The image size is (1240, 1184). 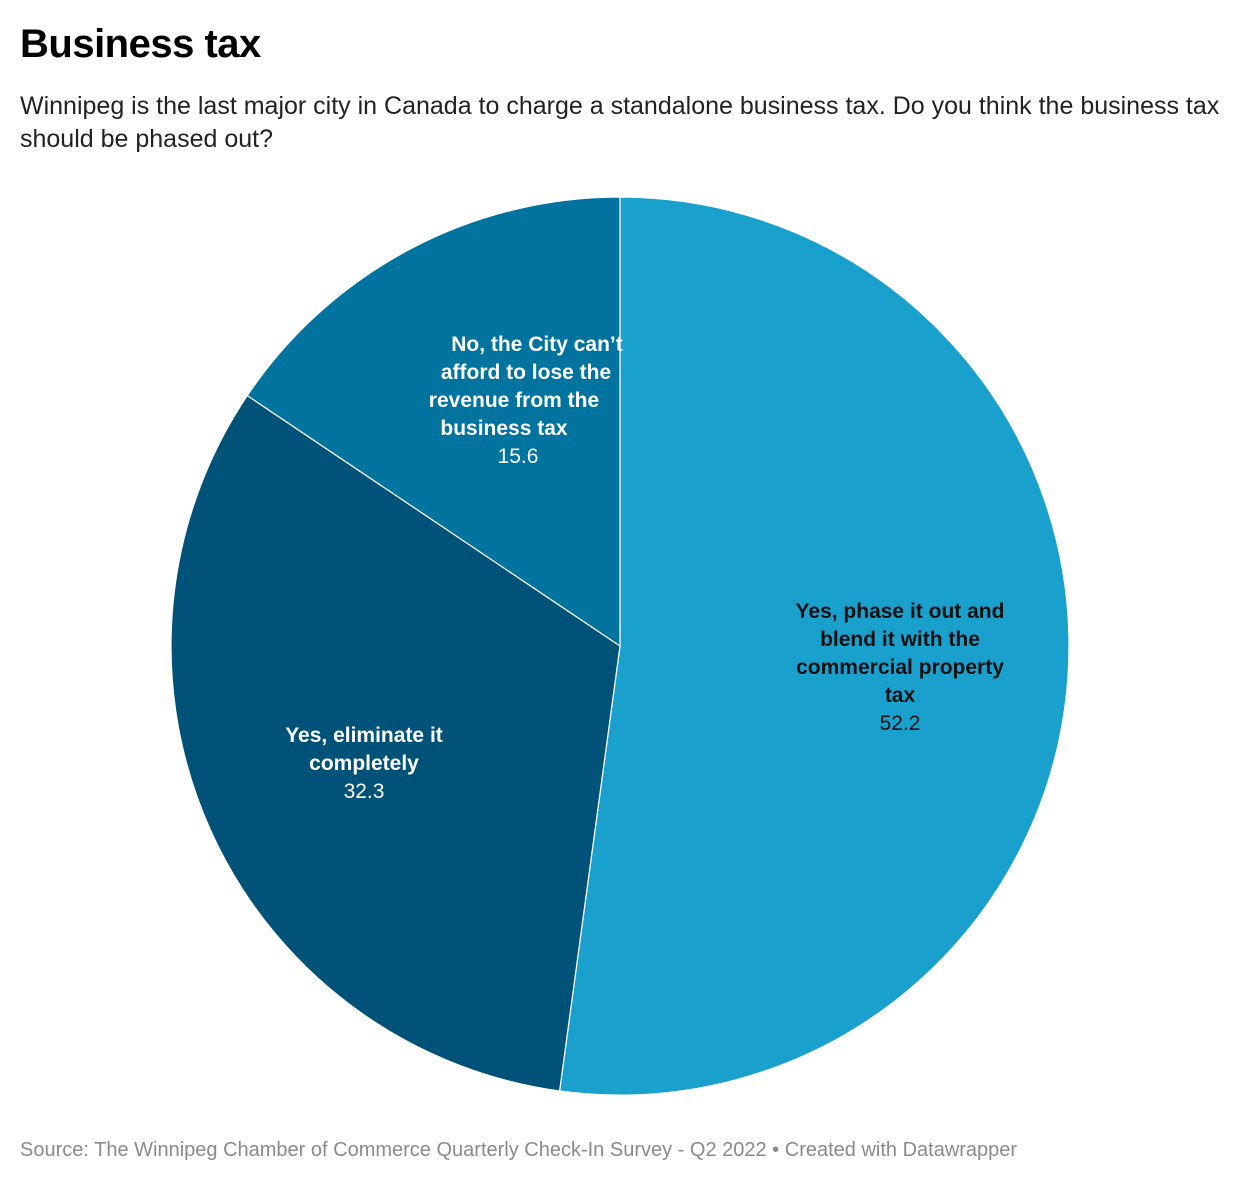 What do you see at coordinates (901, 1150) in the screenshot?
I see `datawrapper-credit: Created with Datawrapper` at bounding box center [901, 1150].